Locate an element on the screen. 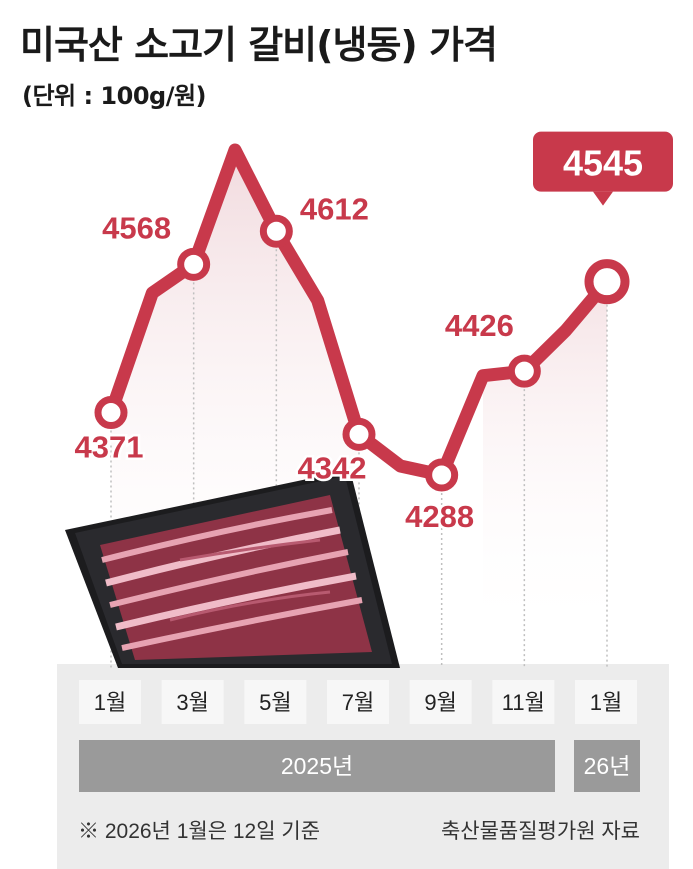 The image size is (693, 869). year-bar-2026 is located at coordinates (607, 766).